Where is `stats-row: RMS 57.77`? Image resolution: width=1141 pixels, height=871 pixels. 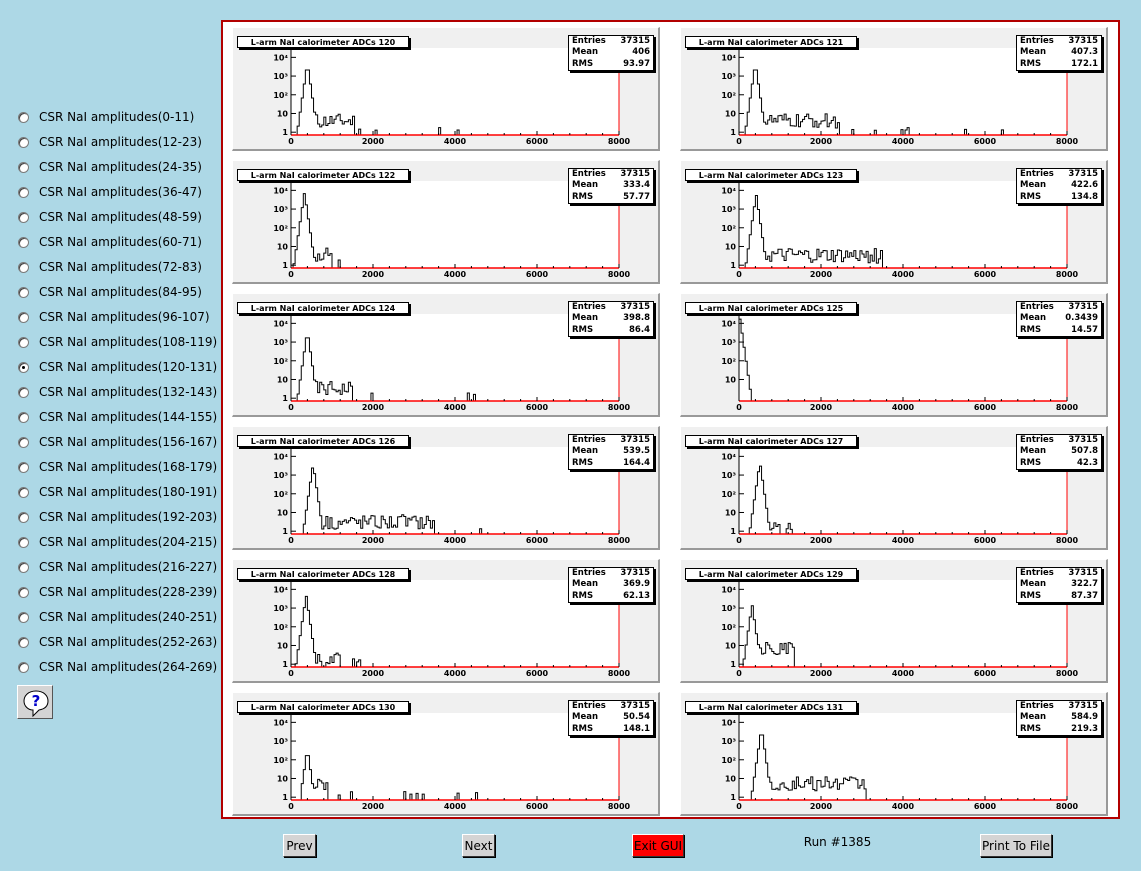 stats-row: RMS 57.77 is located at coordinates (611, 197).